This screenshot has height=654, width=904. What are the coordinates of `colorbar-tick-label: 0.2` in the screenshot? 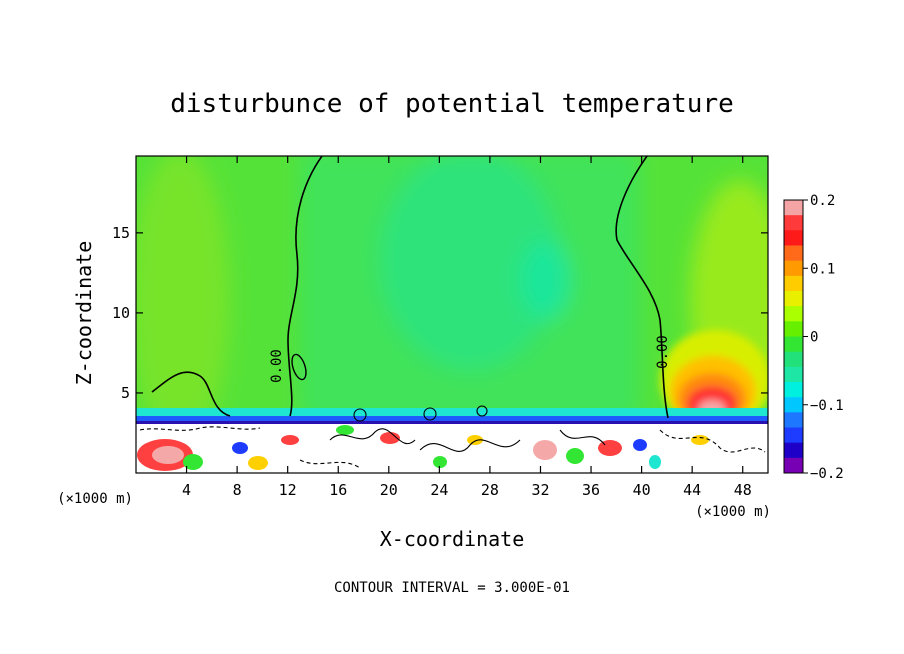 It's located at (822, 201).